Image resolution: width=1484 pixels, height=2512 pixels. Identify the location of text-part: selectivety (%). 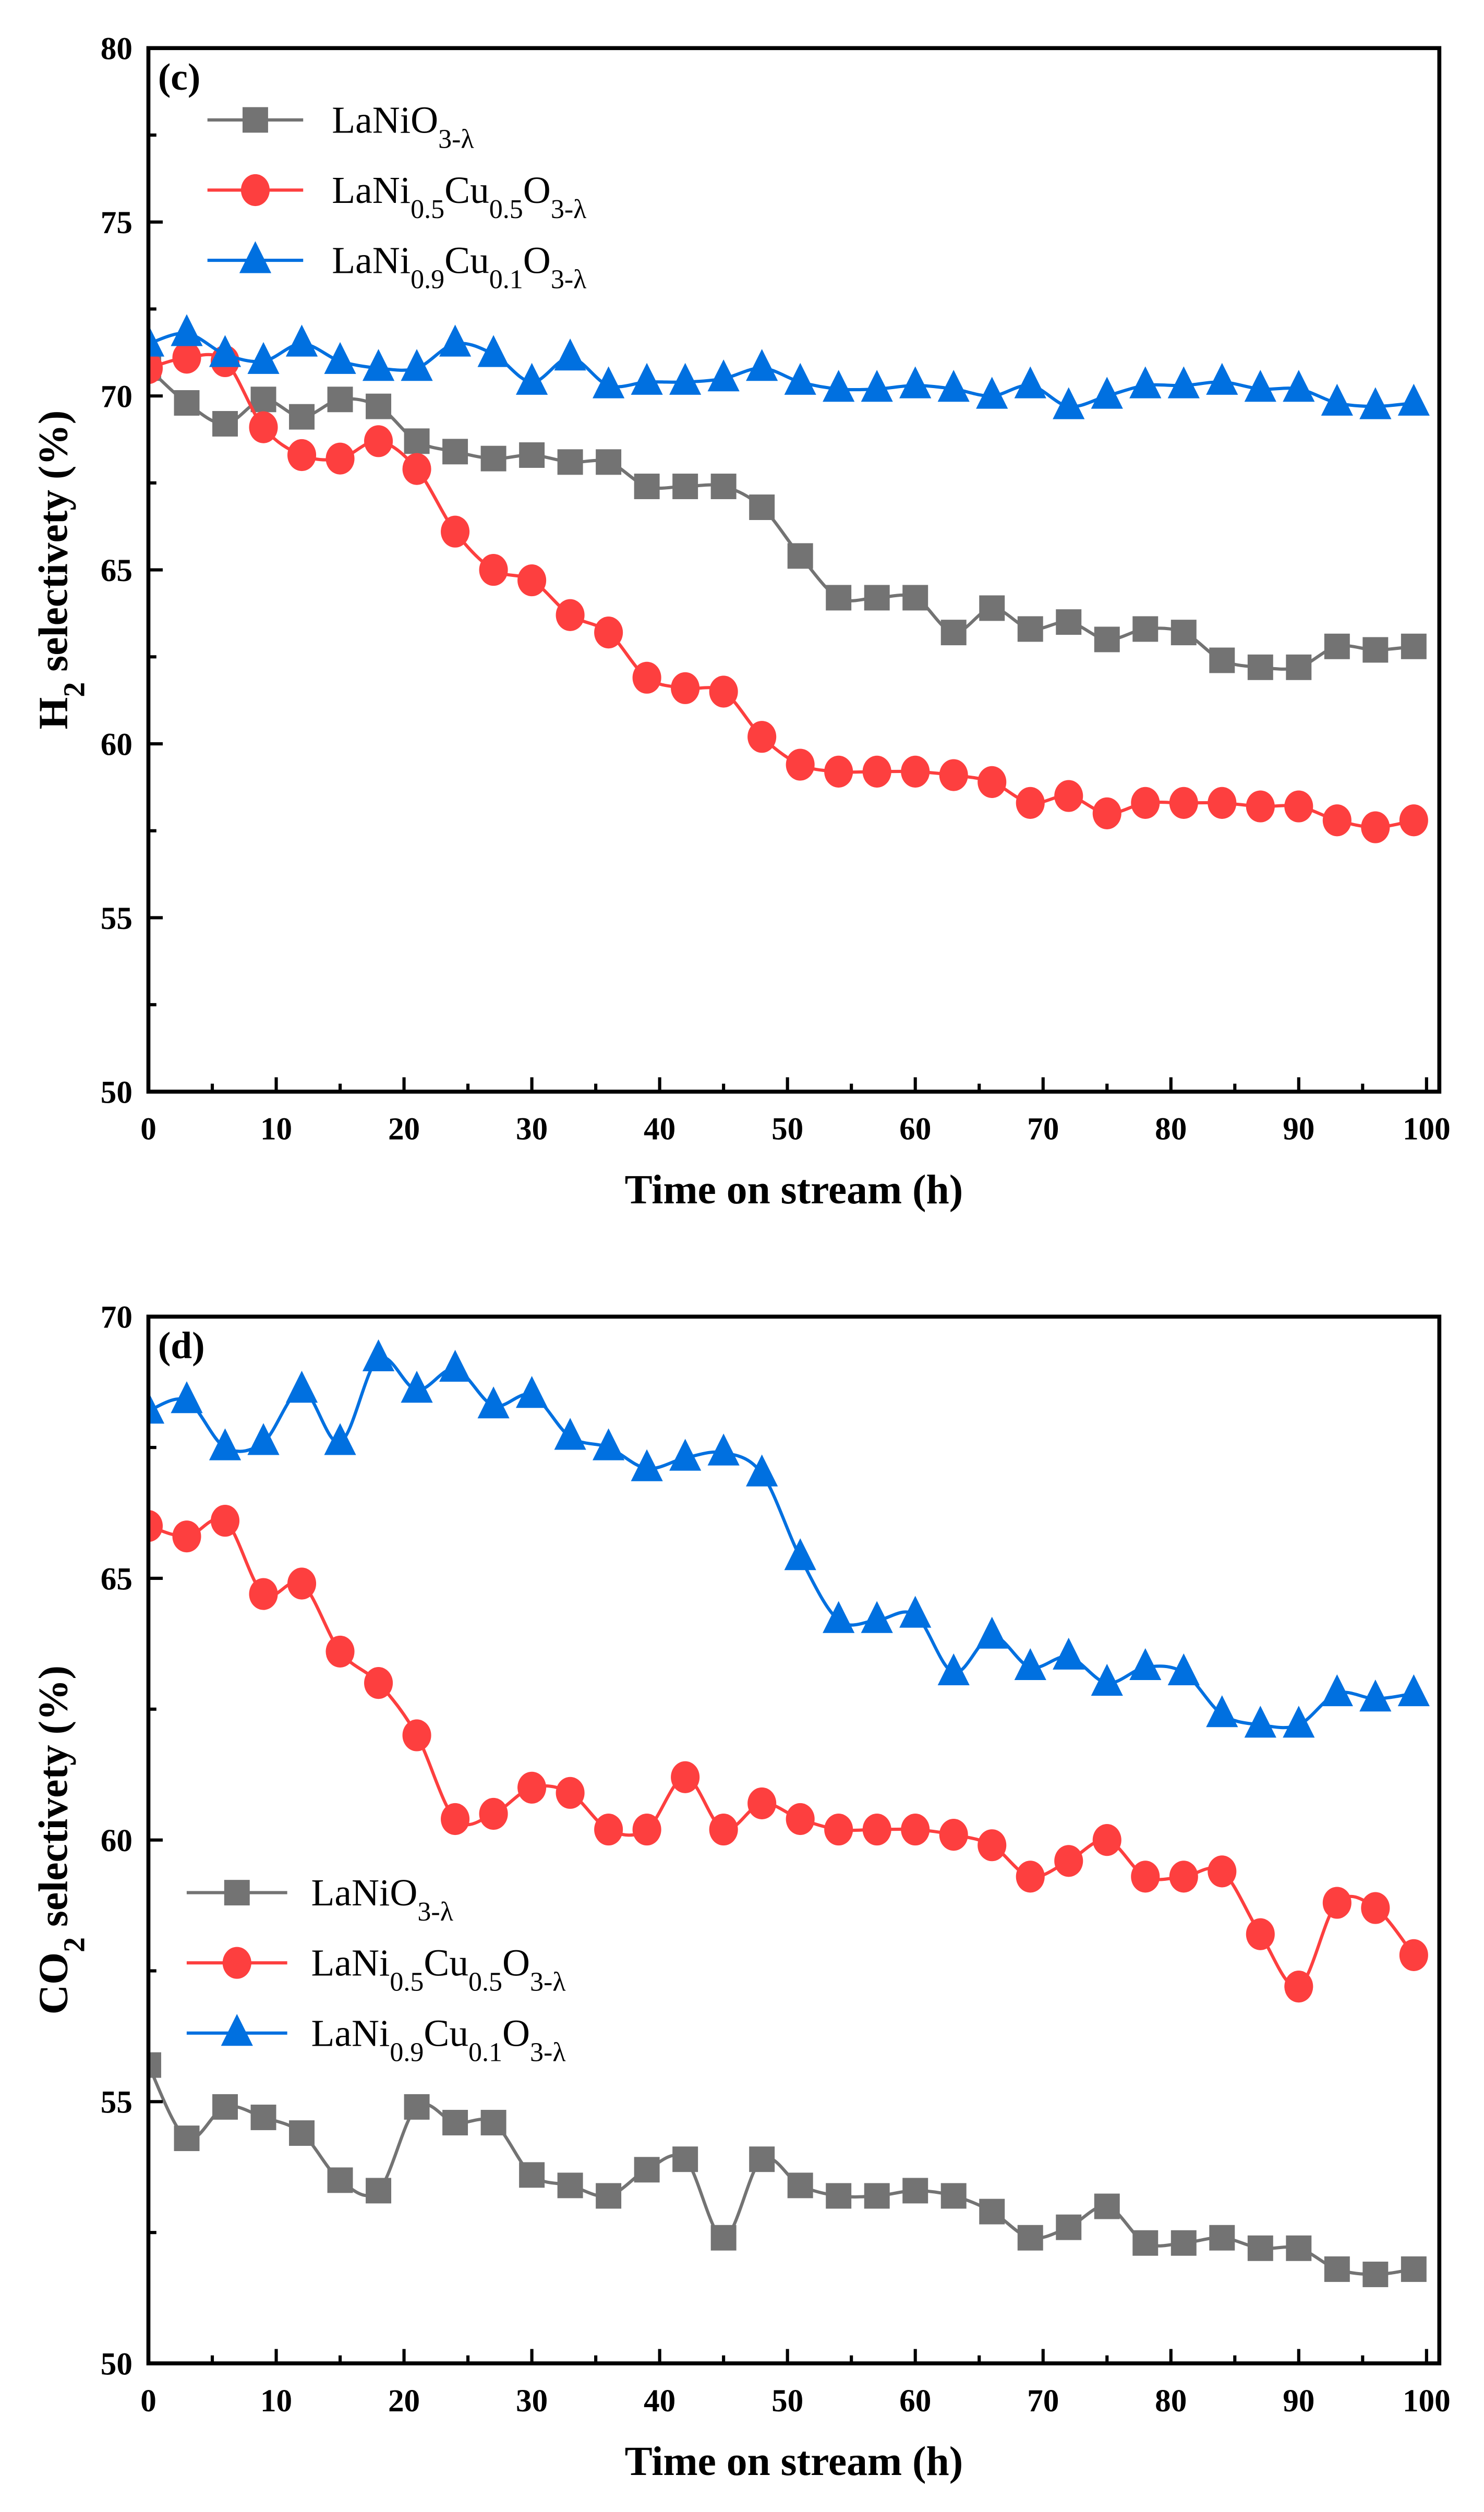
(53, 546).